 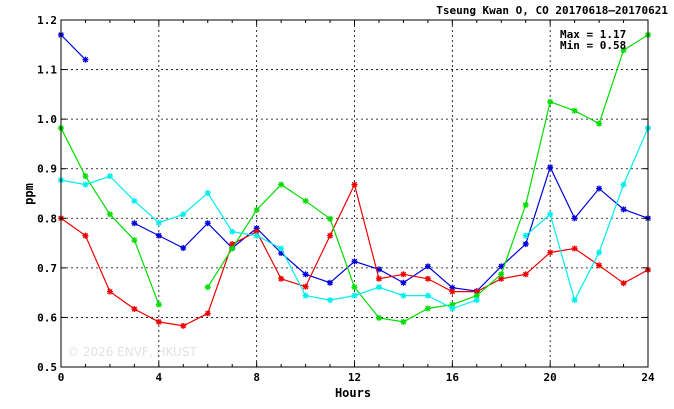 I want to click on x-axis-title: Hours, so click(x=353, y=393).